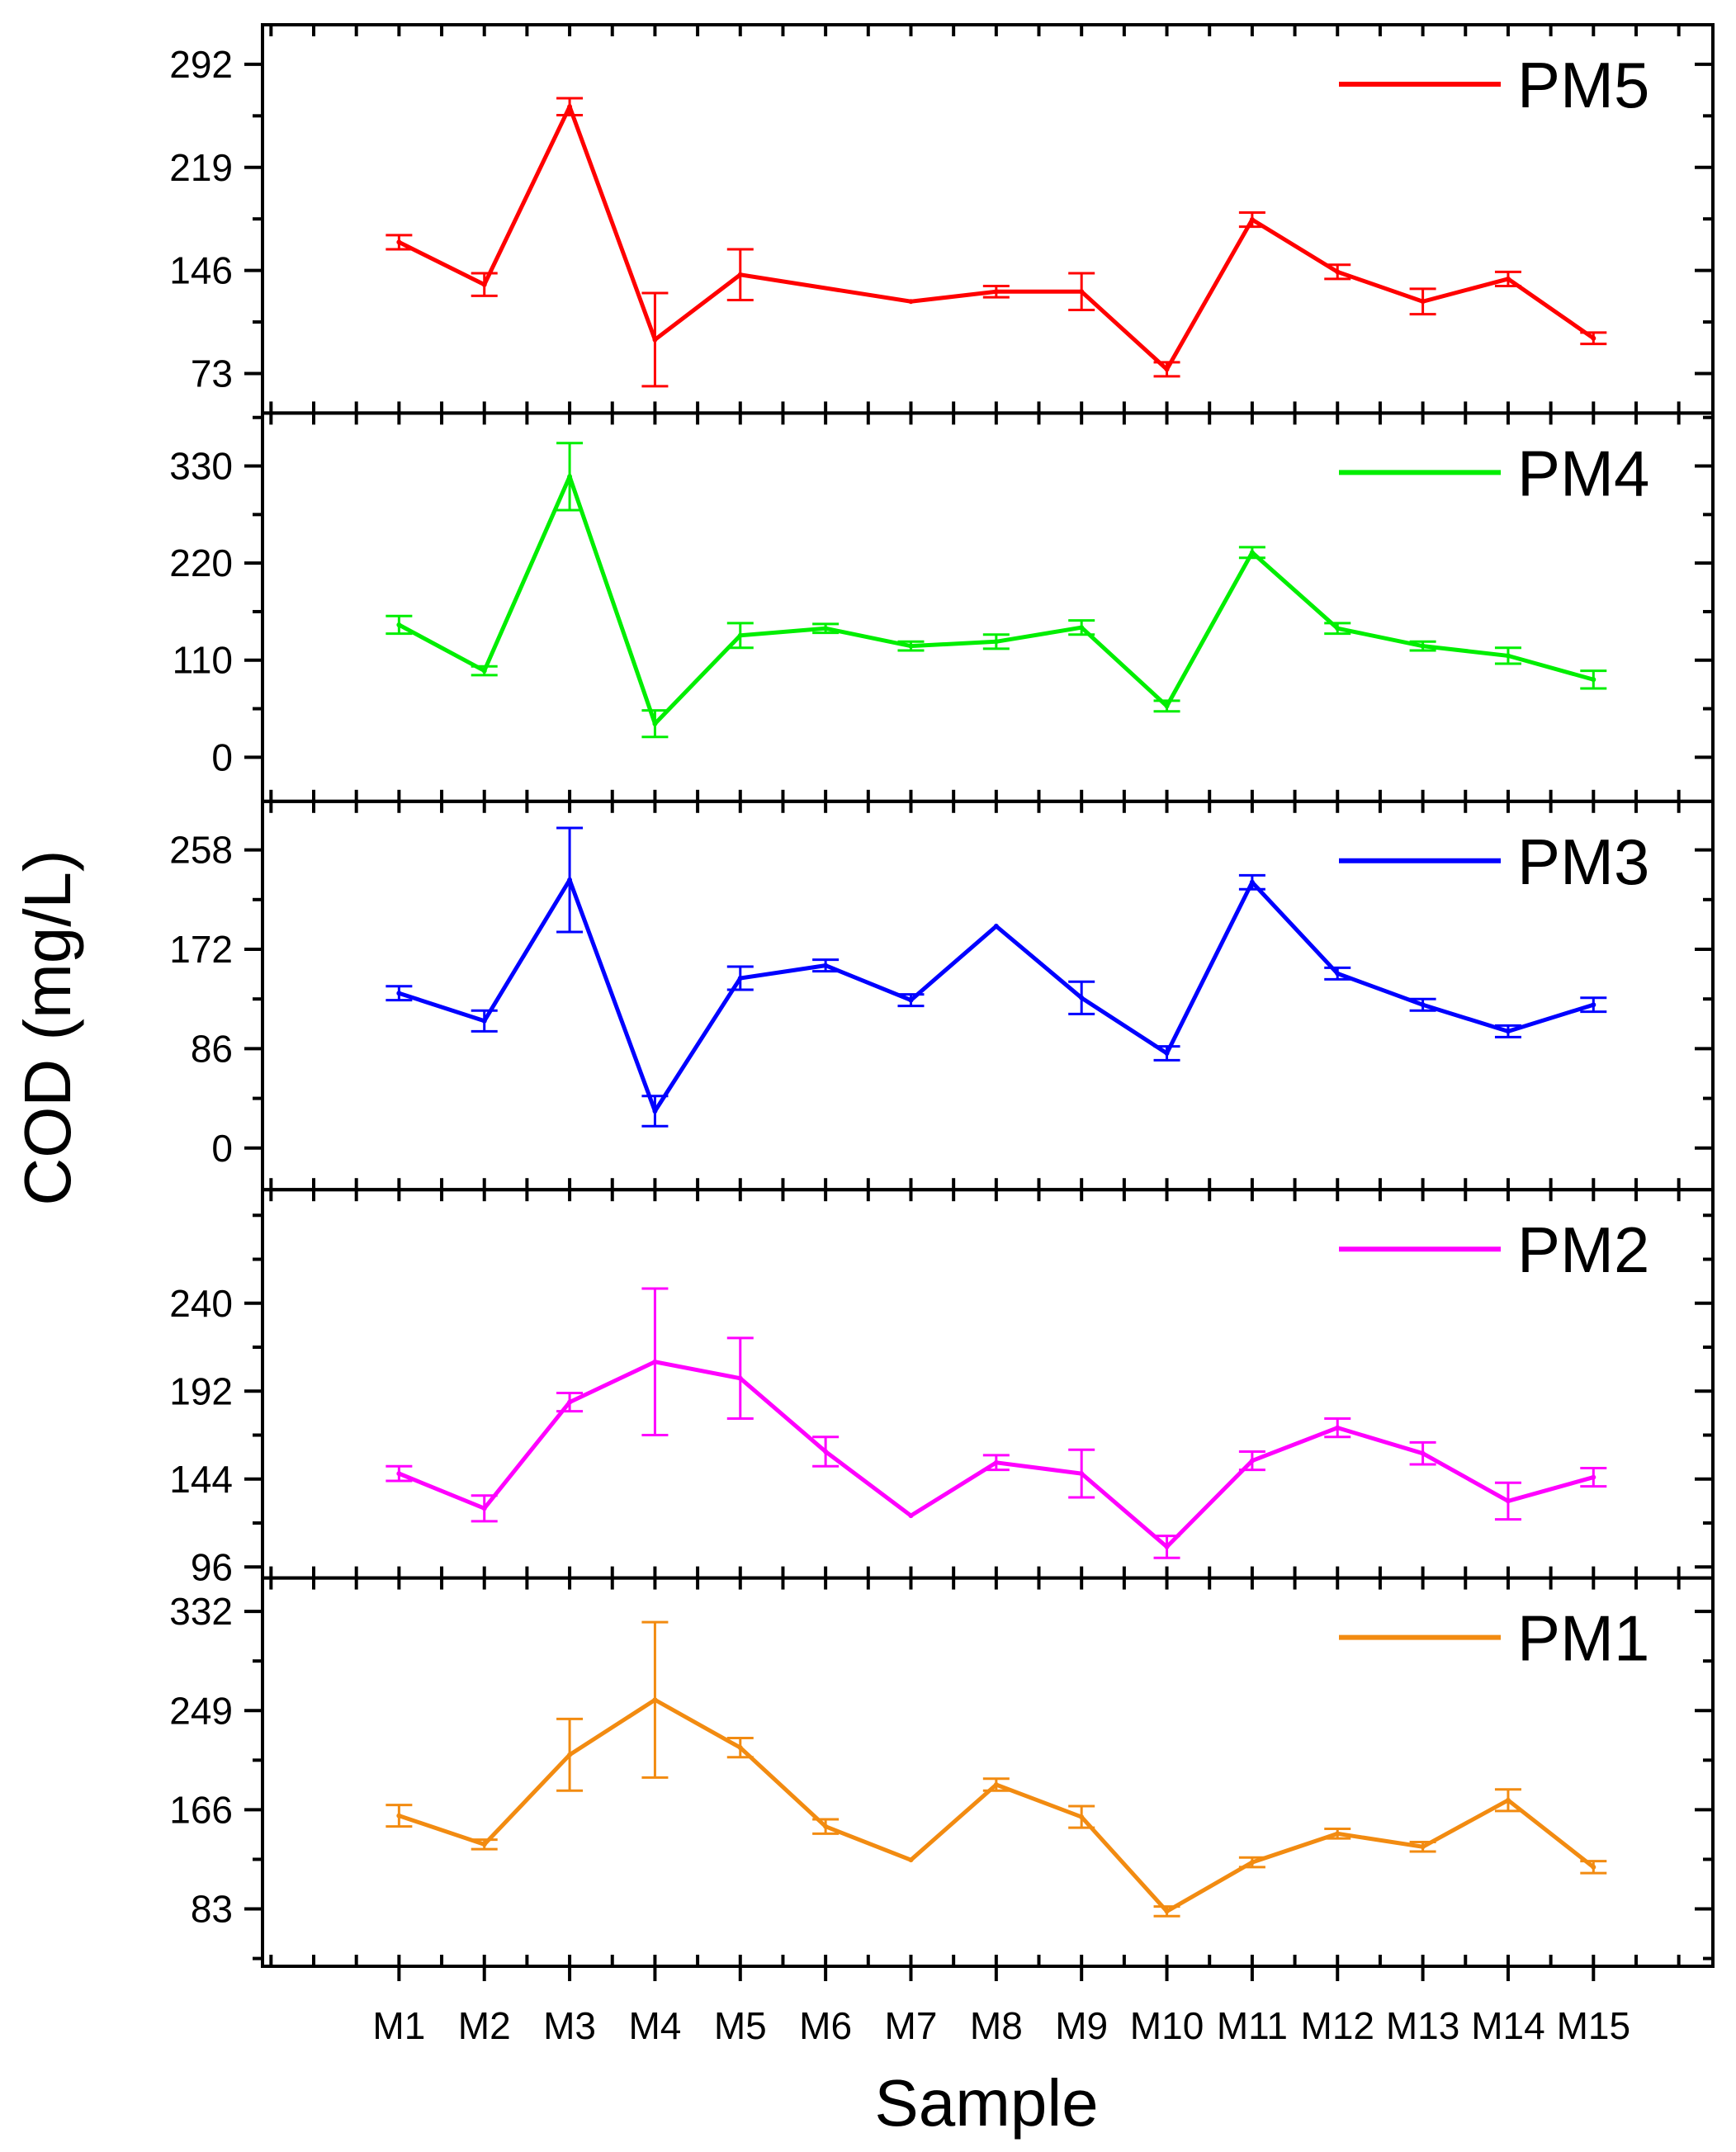 This screenshot has width=1736, height=2152. I want to click on series-line-pm4, so click(996, 599).